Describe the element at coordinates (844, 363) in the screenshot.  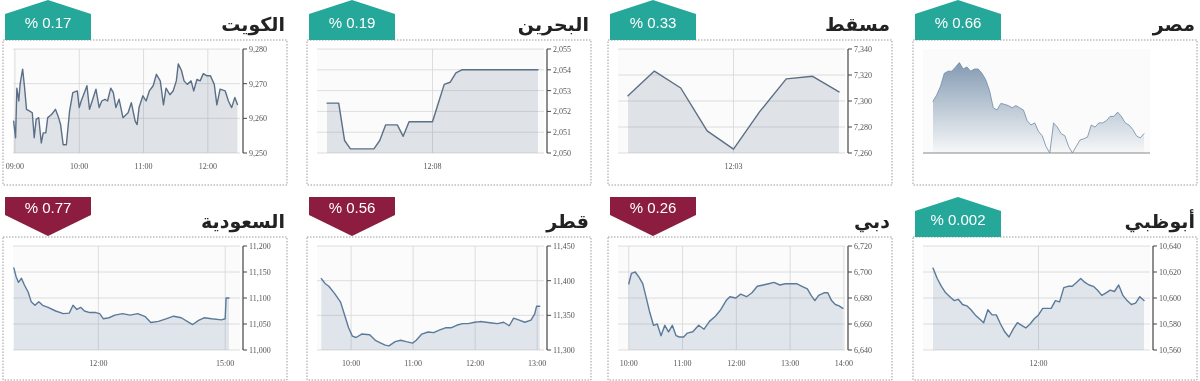
I see `x-tick-label: 14:00` at that location.